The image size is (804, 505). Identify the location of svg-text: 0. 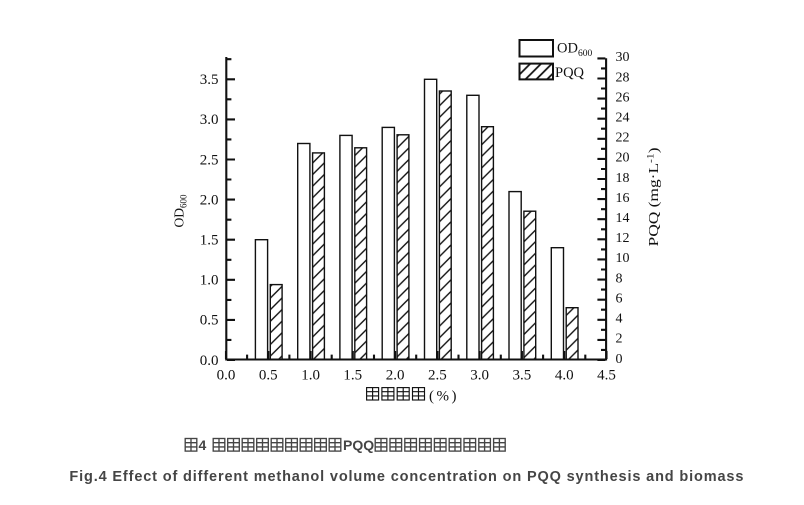
(619, 359).